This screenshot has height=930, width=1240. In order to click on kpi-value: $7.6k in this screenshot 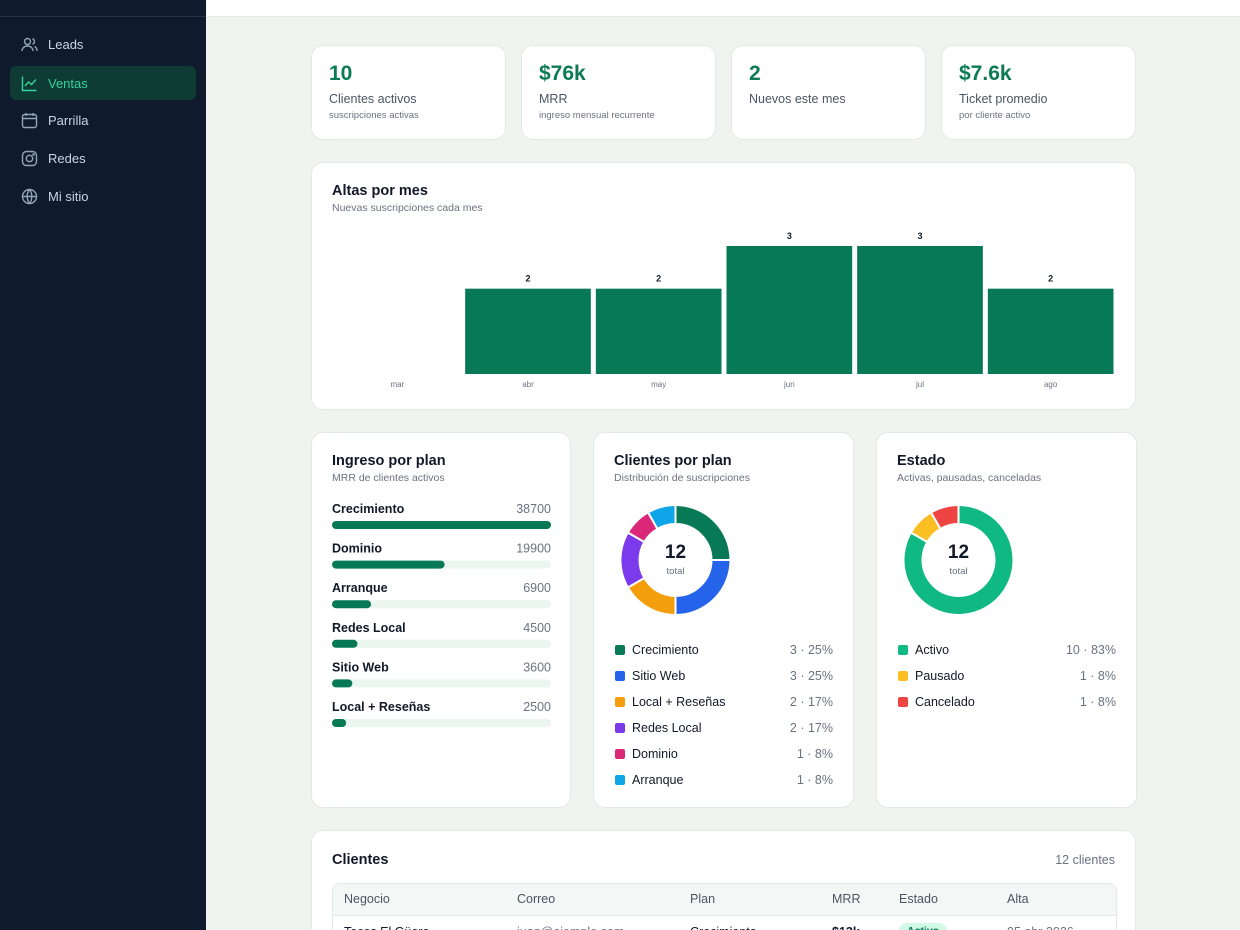, I will do `click(985, 73)`.